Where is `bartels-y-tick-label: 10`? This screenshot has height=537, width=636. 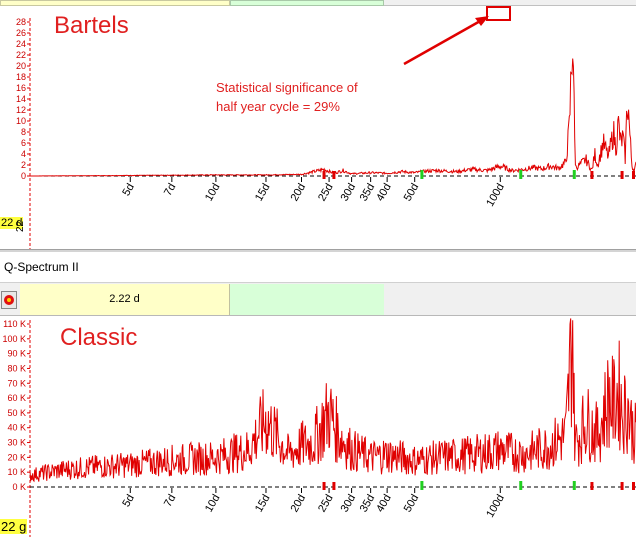
bartels-y-tick-label: 10 is located at coordinates (21, 121).